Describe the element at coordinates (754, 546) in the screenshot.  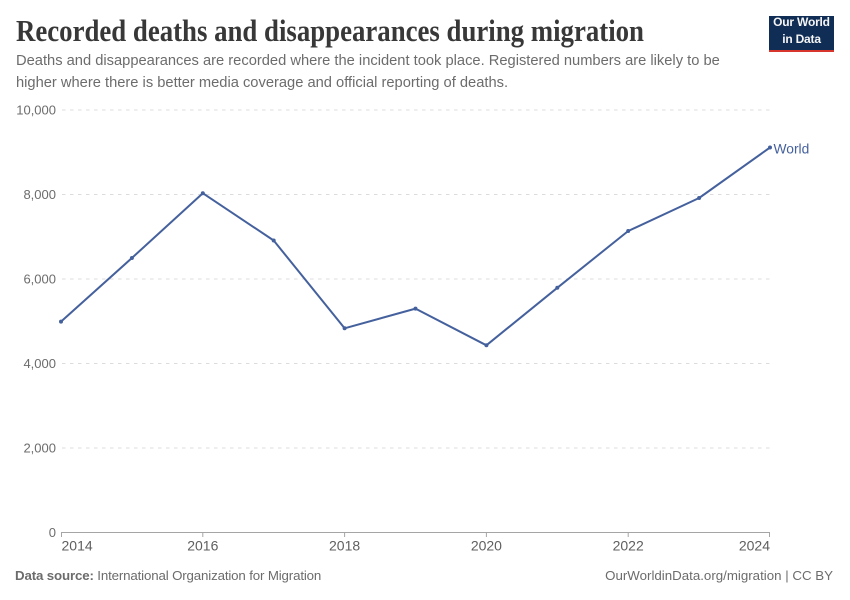
I see `svg-text: 2024` at that location.